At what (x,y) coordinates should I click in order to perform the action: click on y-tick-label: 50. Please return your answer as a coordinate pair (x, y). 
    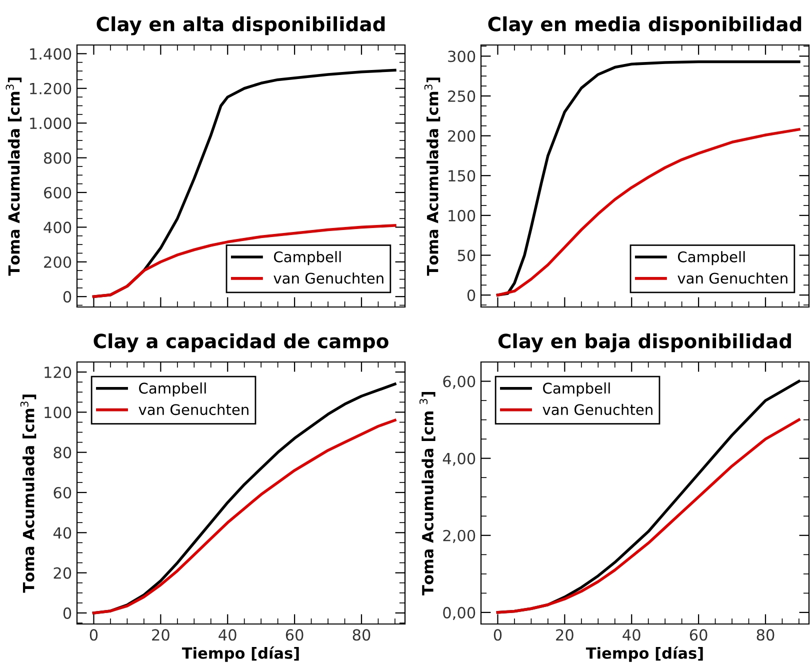
    Looking at the image, I should click on (467, 256).